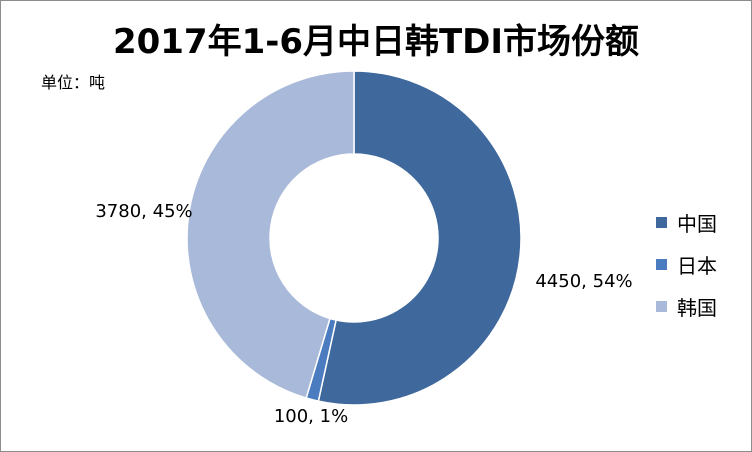 This screenshot has height=452, width=752. I want to click on legend-label: 日本, so click(697, 265).